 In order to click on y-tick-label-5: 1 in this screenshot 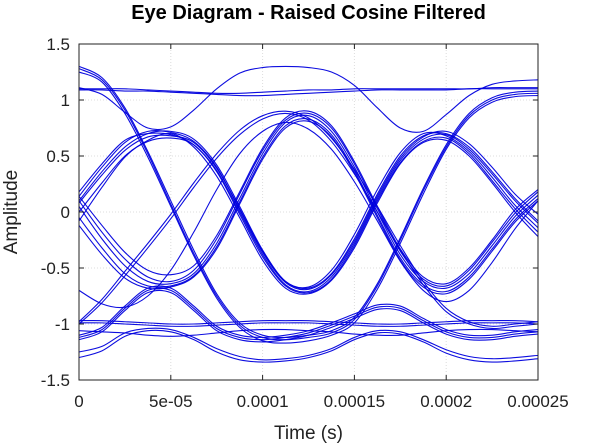, I will do `click(65, 100)`.